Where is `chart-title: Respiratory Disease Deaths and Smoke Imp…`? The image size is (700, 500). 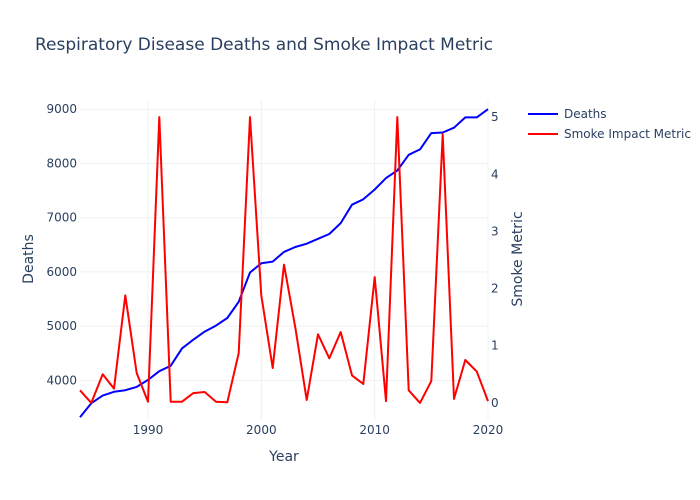 chart-title: Respiratory Disease Deaths and Smoke Imp… is located at coordinates (264, 45).